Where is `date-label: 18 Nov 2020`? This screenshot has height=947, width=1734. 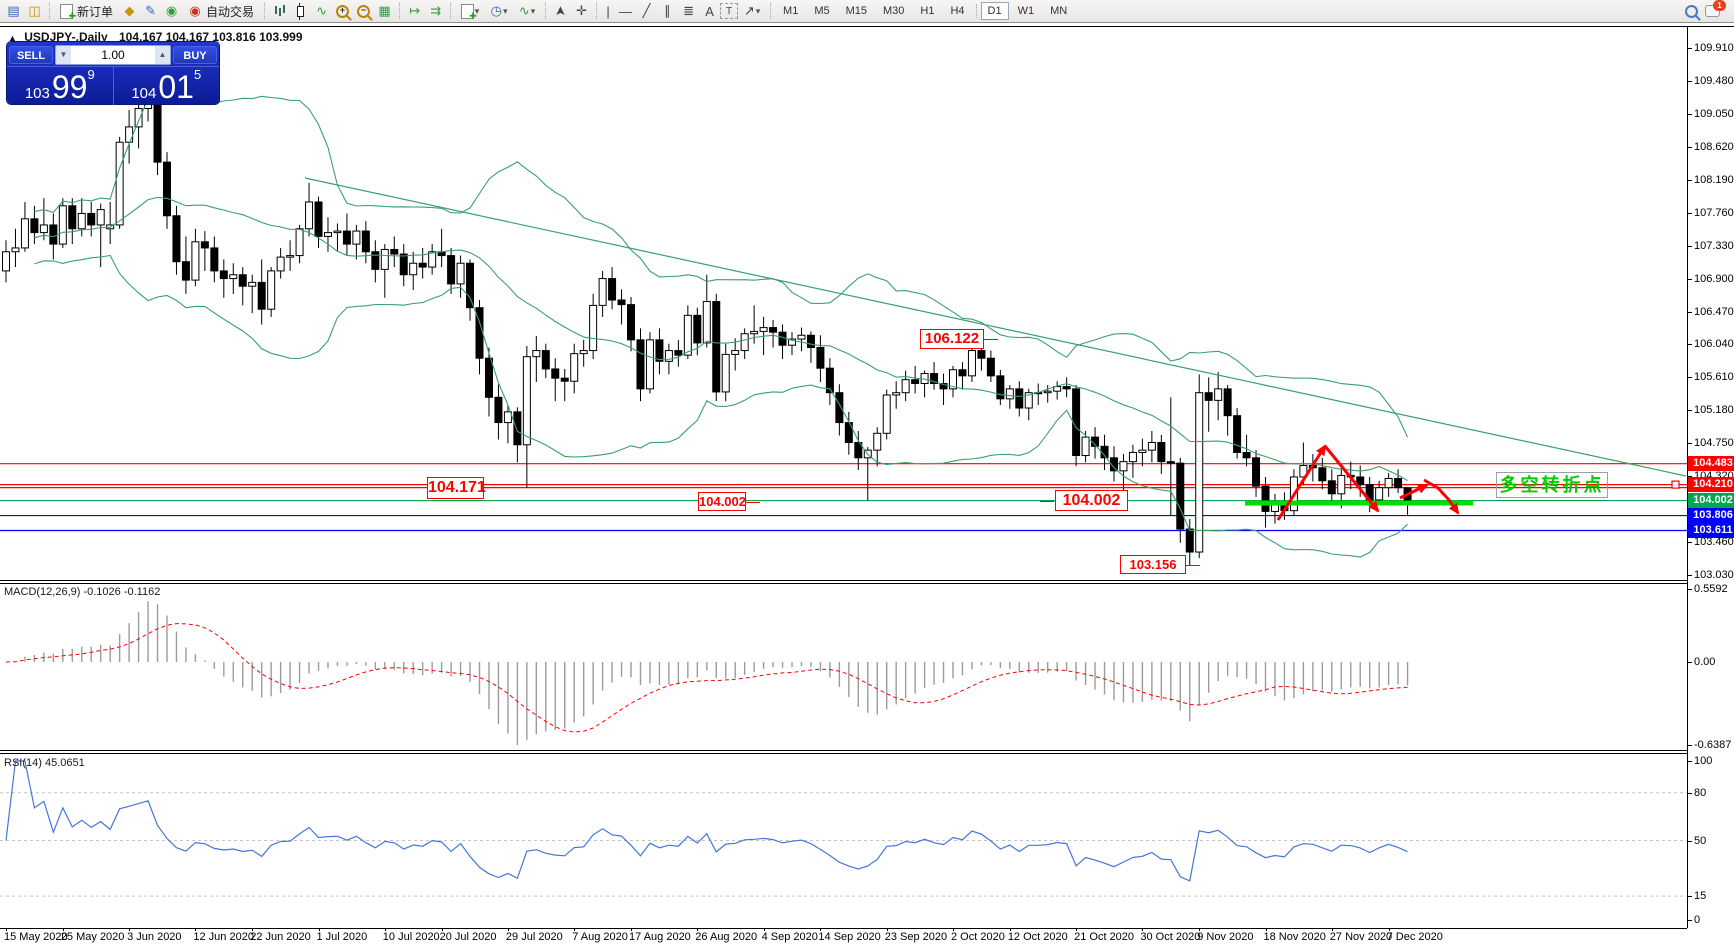
date-label: 18 Nov 2020 is located at coordinates (1294, 937).